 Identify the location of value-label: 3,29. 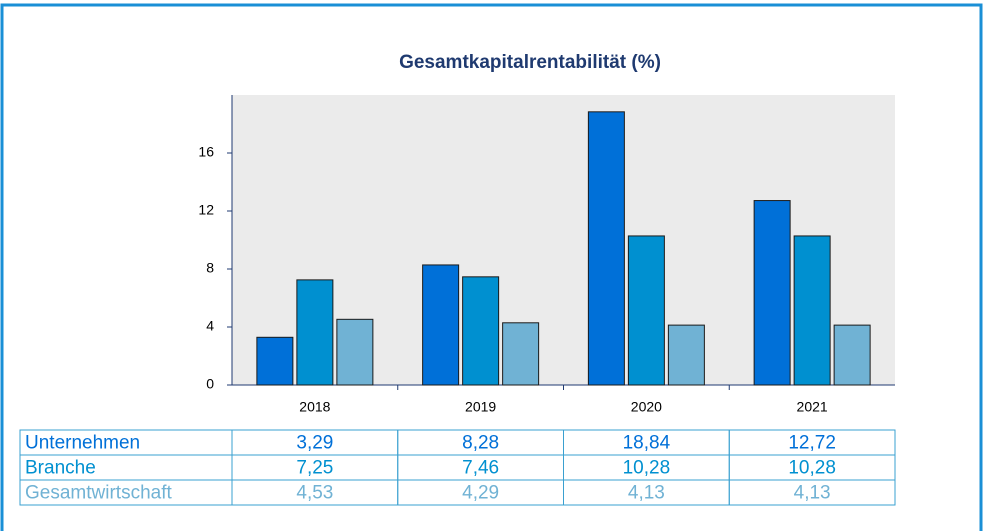
(314, 443).